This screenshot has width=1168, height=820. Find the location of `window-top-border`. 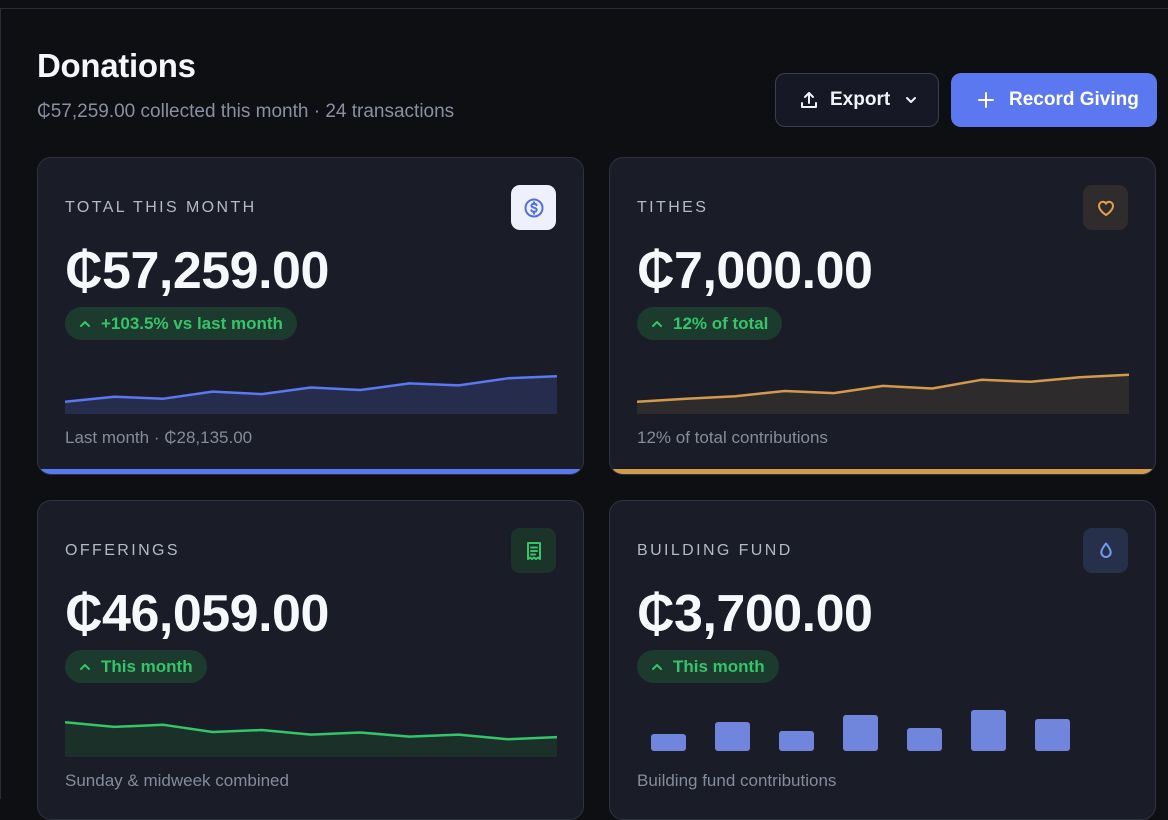

window-top-border is located at coordinates (584, 8).